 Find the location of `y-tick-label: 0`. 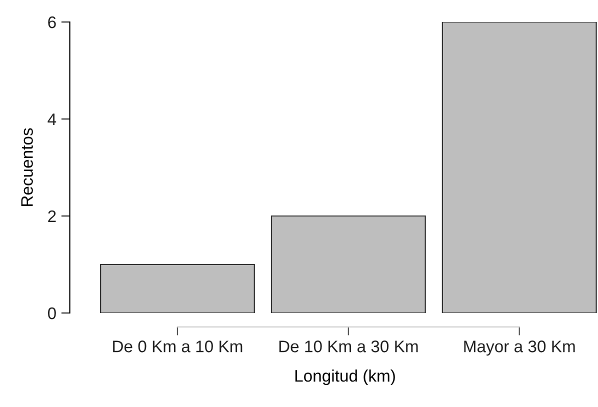

y-tick-label: 0 is located at coordinates (52, 313).